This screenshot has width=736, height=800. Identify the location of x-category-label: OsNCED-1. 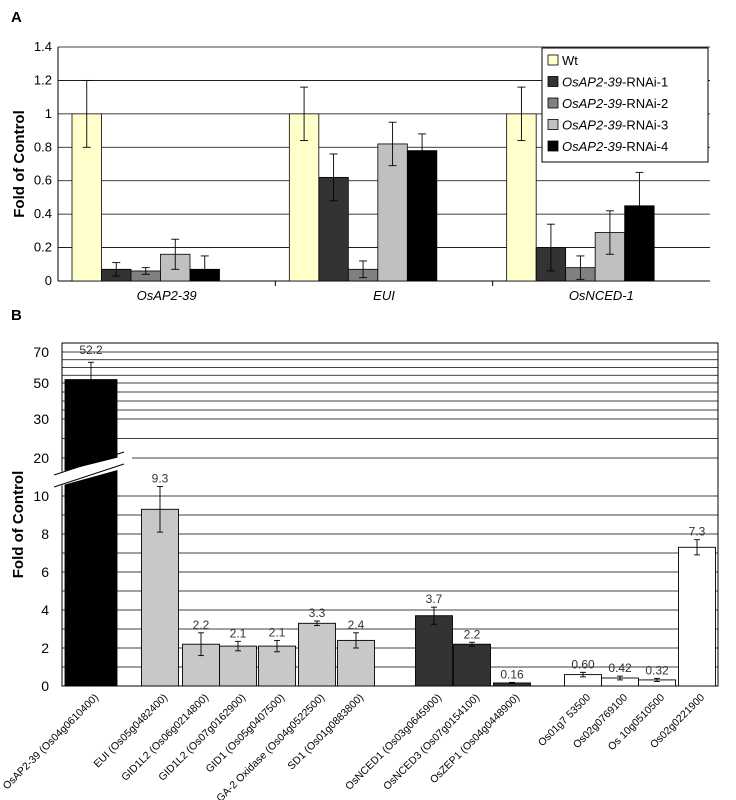
(601, 295).